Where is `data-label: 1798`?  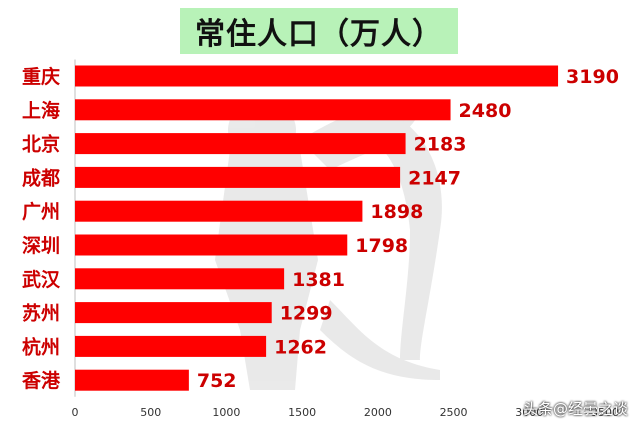 data-label: 1798 is located at coordinates (381, 246).